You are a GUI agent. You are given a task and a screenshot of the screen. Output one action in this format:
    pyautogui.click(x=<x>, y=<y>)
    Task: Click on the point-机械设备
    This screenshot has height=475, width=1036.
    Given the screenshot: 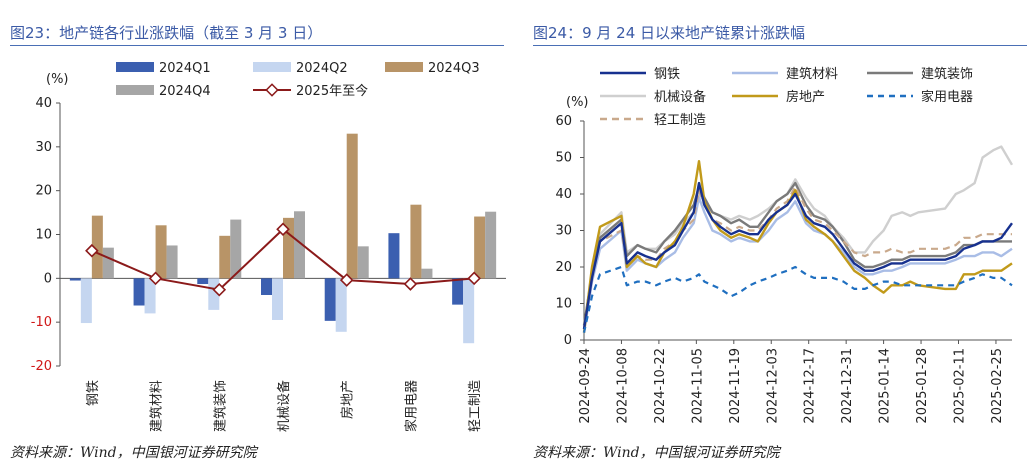 What is the action you would take?
    pyautogui.click(x=283, y=229)
    